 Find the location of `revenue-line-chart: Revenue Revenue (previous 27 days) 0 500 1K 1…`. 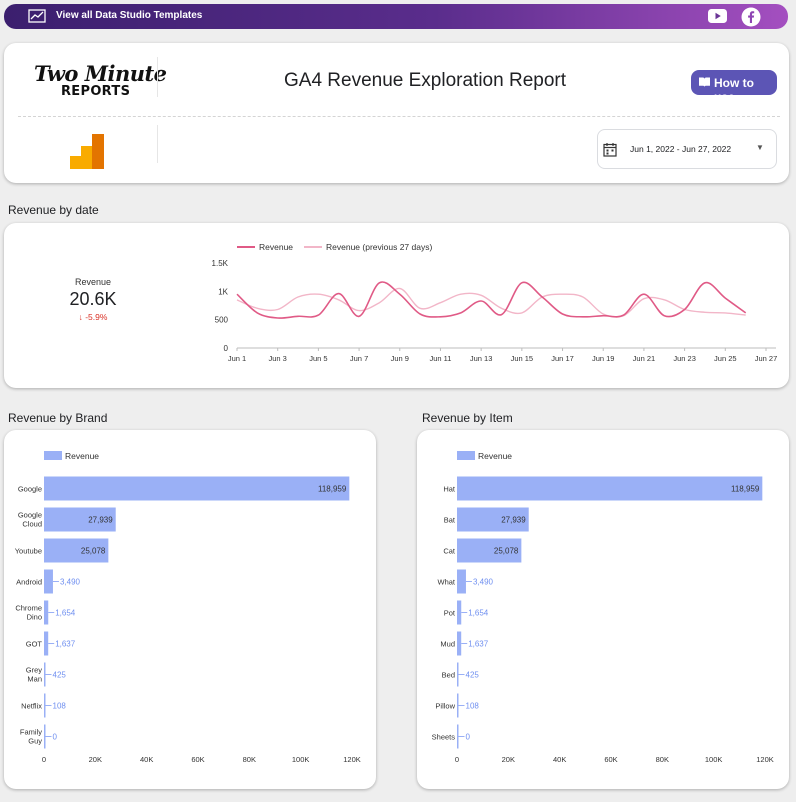

revenue-line-chart: Revenue Revenue (previous 27 days) 0 500 1K 1… is located at coordinates (495, 302).